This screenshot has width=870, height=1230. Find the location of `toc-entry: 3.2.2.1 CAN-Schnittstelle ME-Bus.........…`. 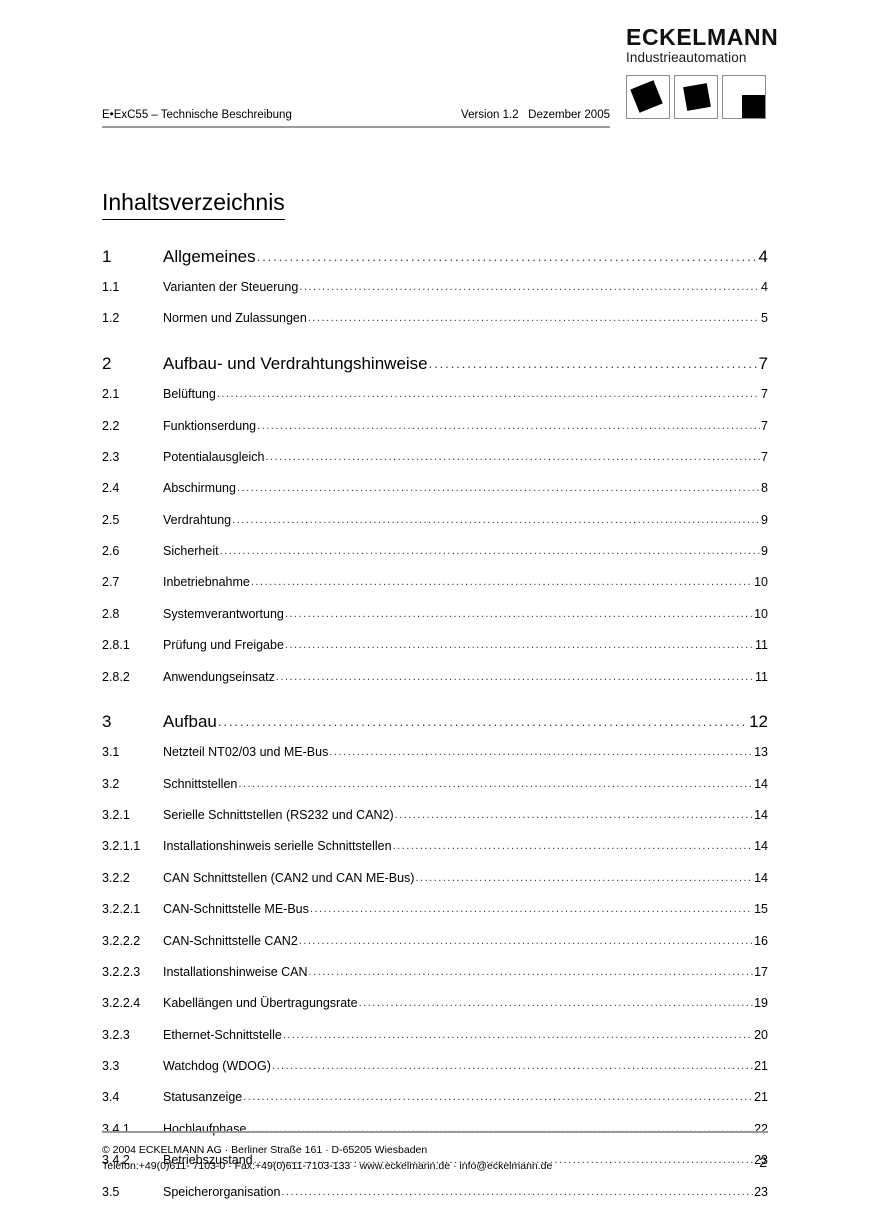

toc-entry: 3.2.2.1 CAN-Schnittstelle ME-Bus.........… is located at coordinates (435, 909).